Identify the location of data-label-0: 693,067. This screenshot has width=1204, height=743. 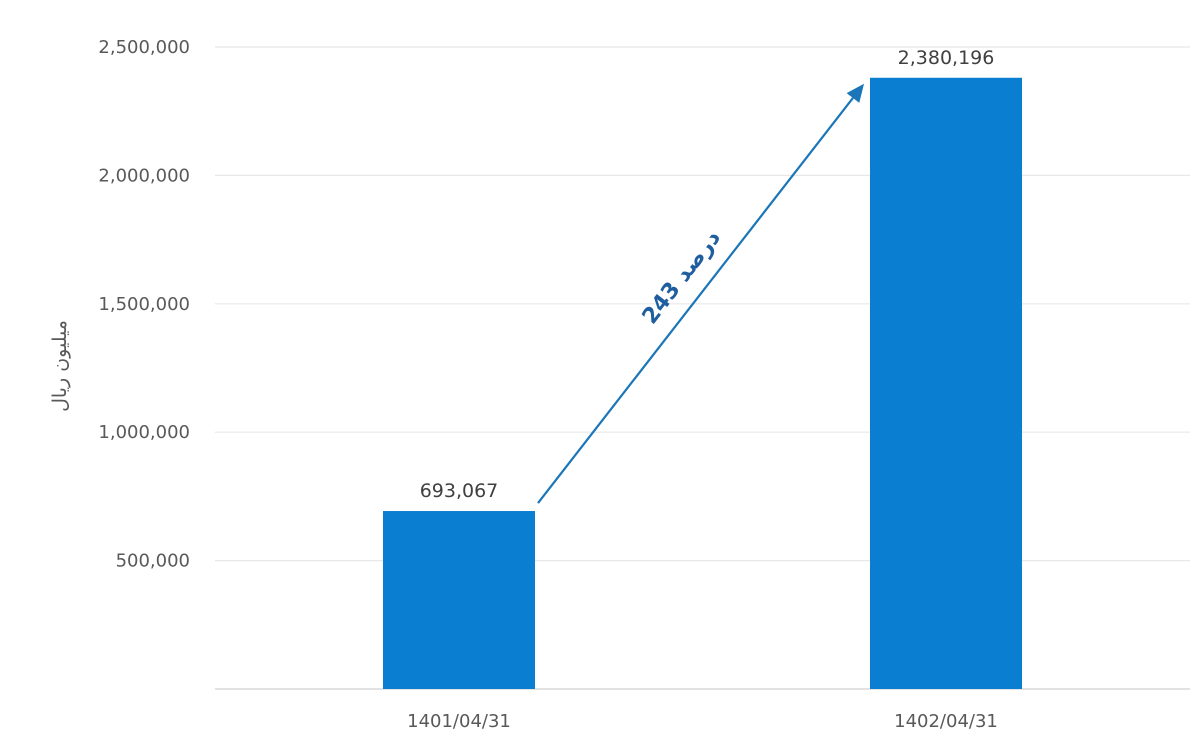
(459, 491).